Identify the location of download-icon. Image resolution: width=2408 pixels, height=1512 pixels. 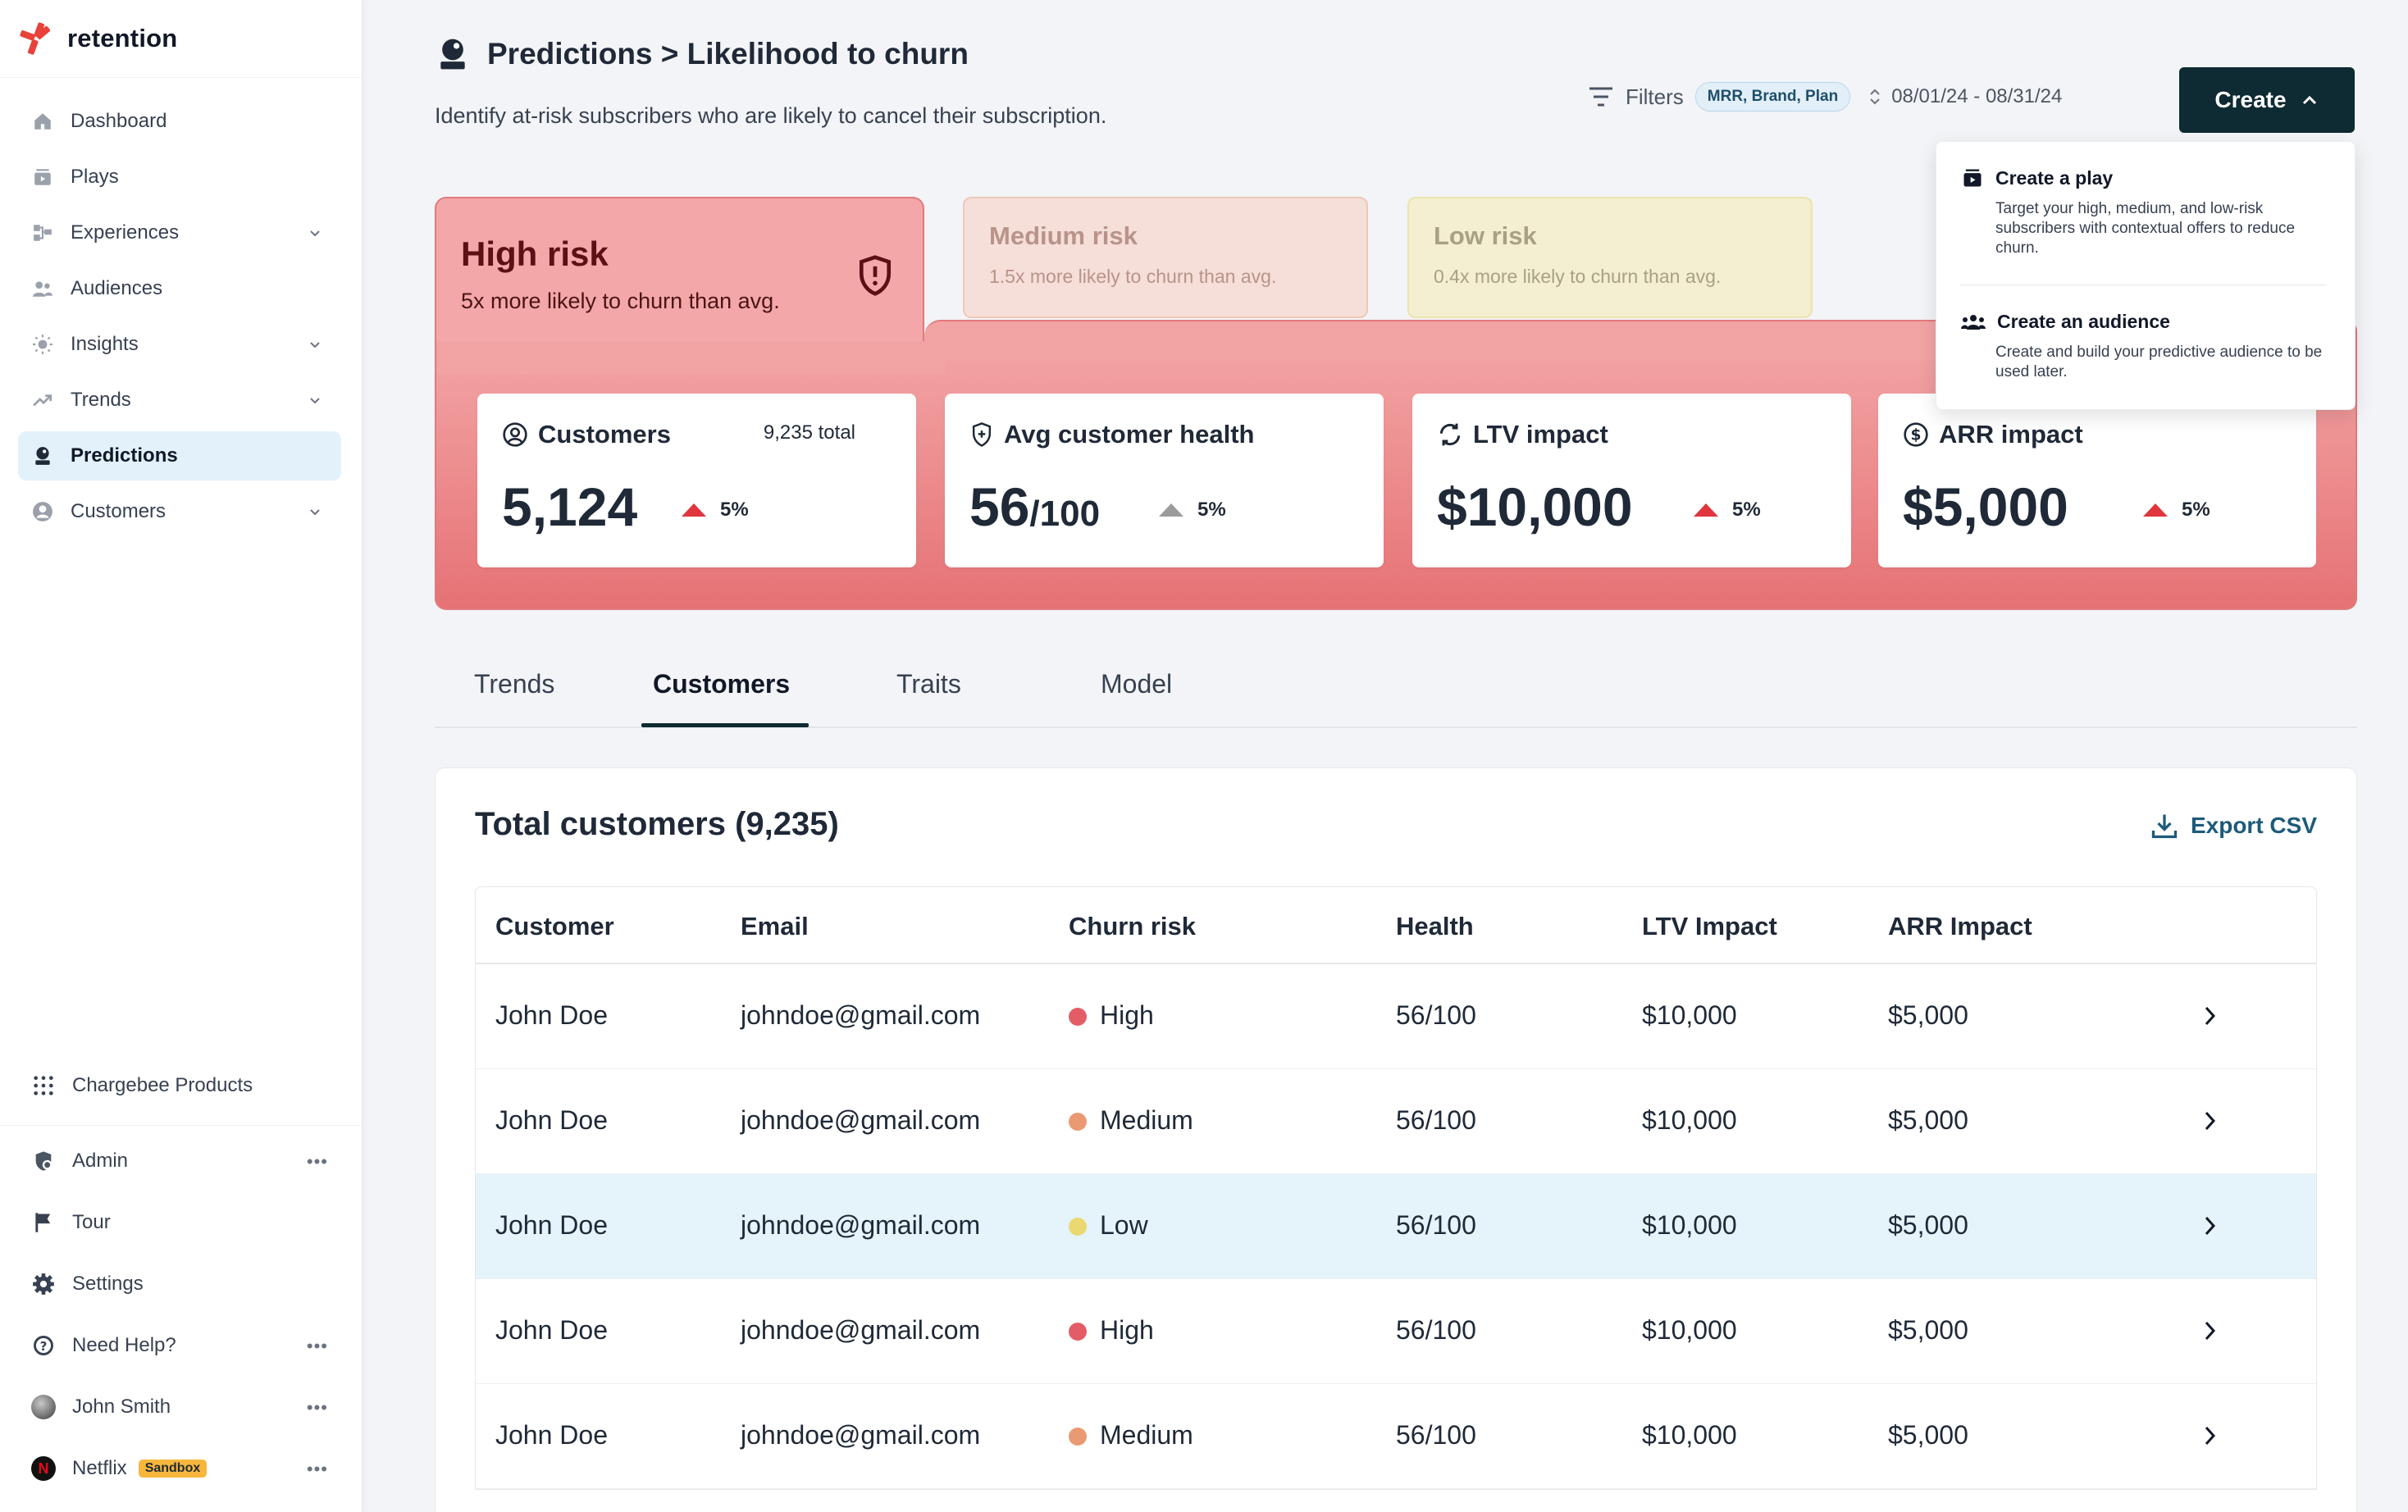
(2164, 826).